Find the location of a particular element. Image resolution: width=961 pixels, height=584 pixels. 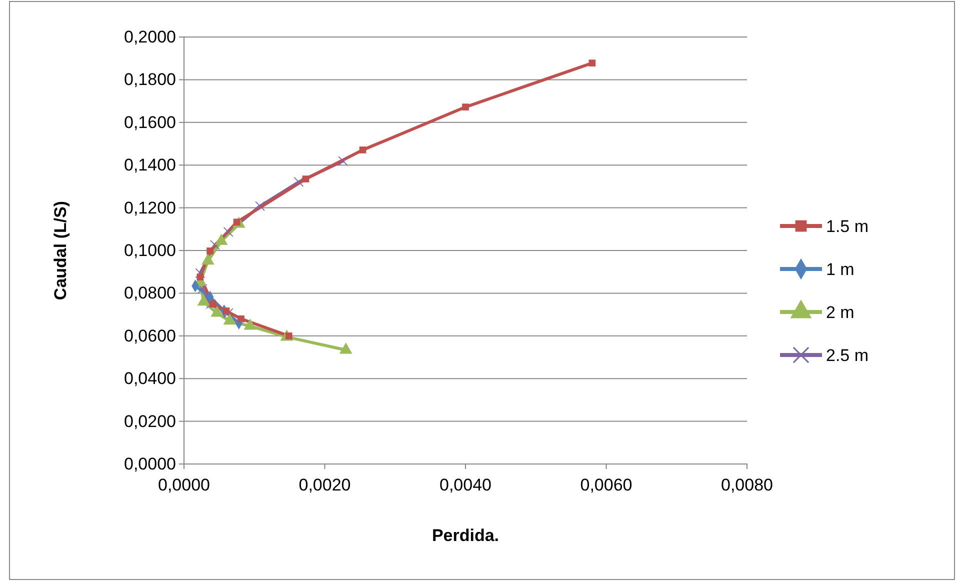

x-tick-label: 0,0060 is located at coordinates (606, 485).